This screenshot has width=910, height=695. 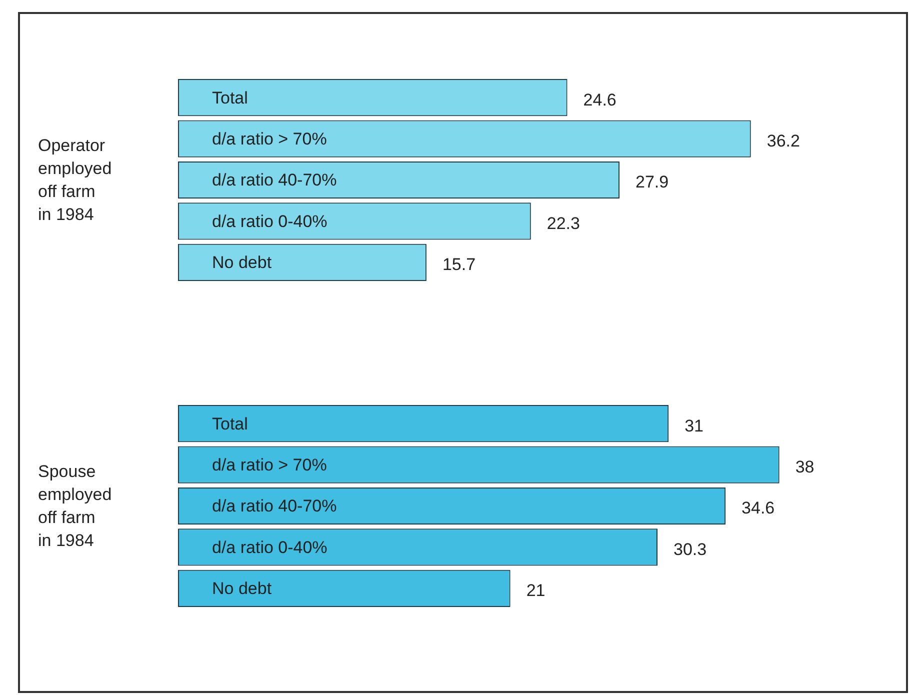 What do you see at coordinates (652, 182) in the screenshot?
I see `data-label: 27.9` at bounding box center [652, 182].